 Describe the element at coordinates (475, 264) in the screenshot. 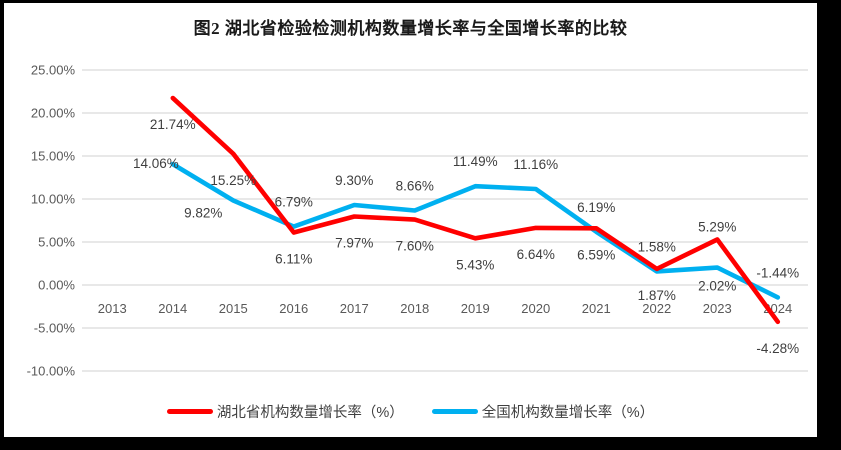

I see `data-label: 5.43%` at that location.